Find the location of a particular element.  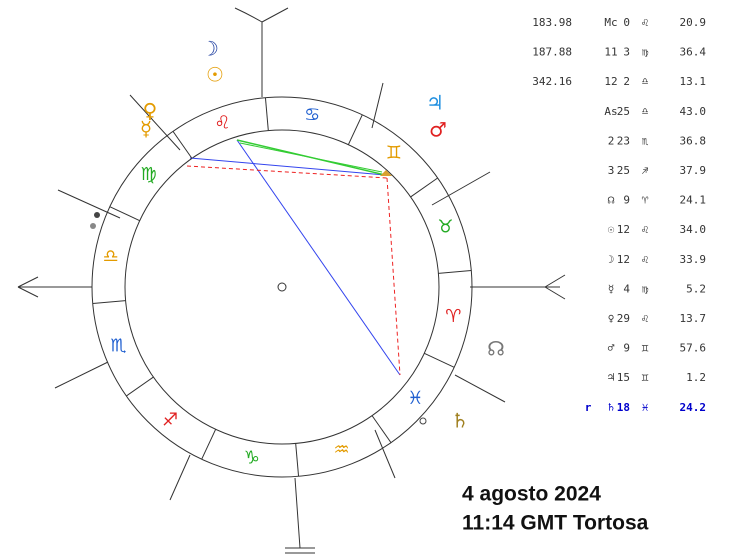

table-deg: 18 is located at coordinates (623, 407).